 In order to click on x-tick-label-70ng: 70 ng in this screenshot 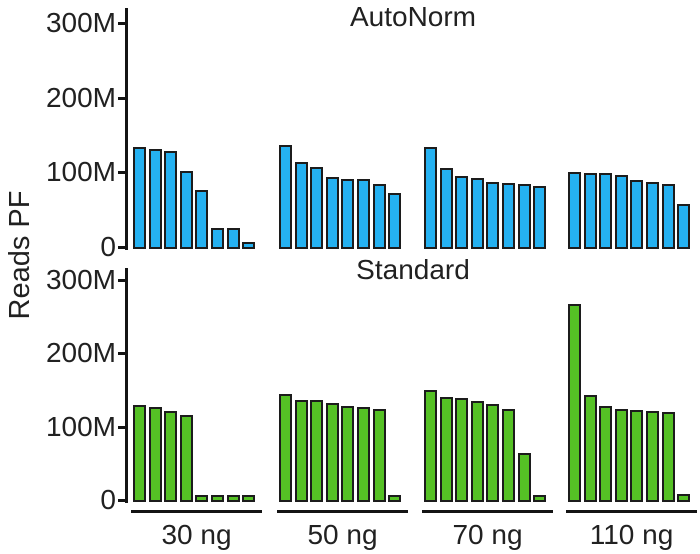, I will do `click(487, 534)`.